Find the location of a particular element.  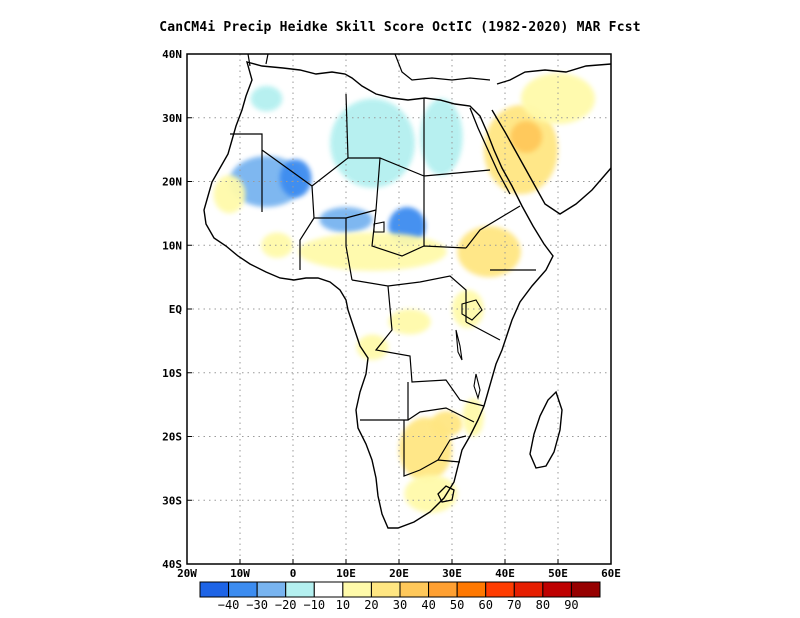

arabia-coastline is located at coordinates (551, 139).